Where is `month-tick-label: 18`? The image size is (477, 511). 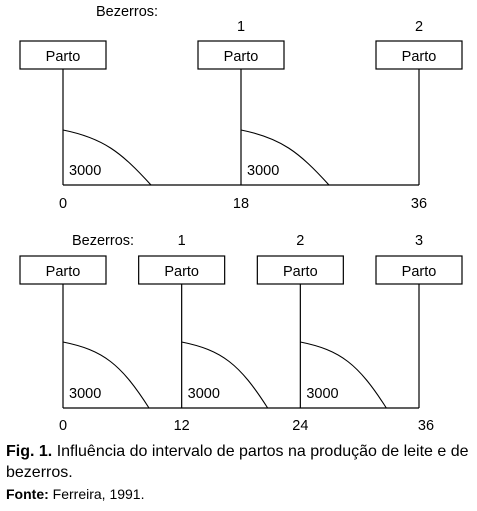
month-tick-label: 18 is located at coordinates (241, 204).